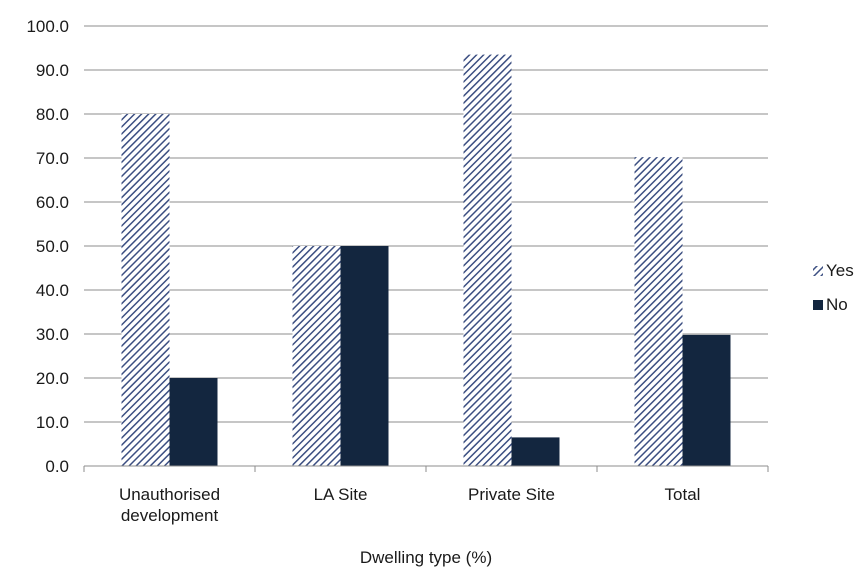 This screenshot has width=866, height=570. Describe the element at coordinates (52, 378) in the screenshot. I see `y-tick-label: 20.0` at that location.